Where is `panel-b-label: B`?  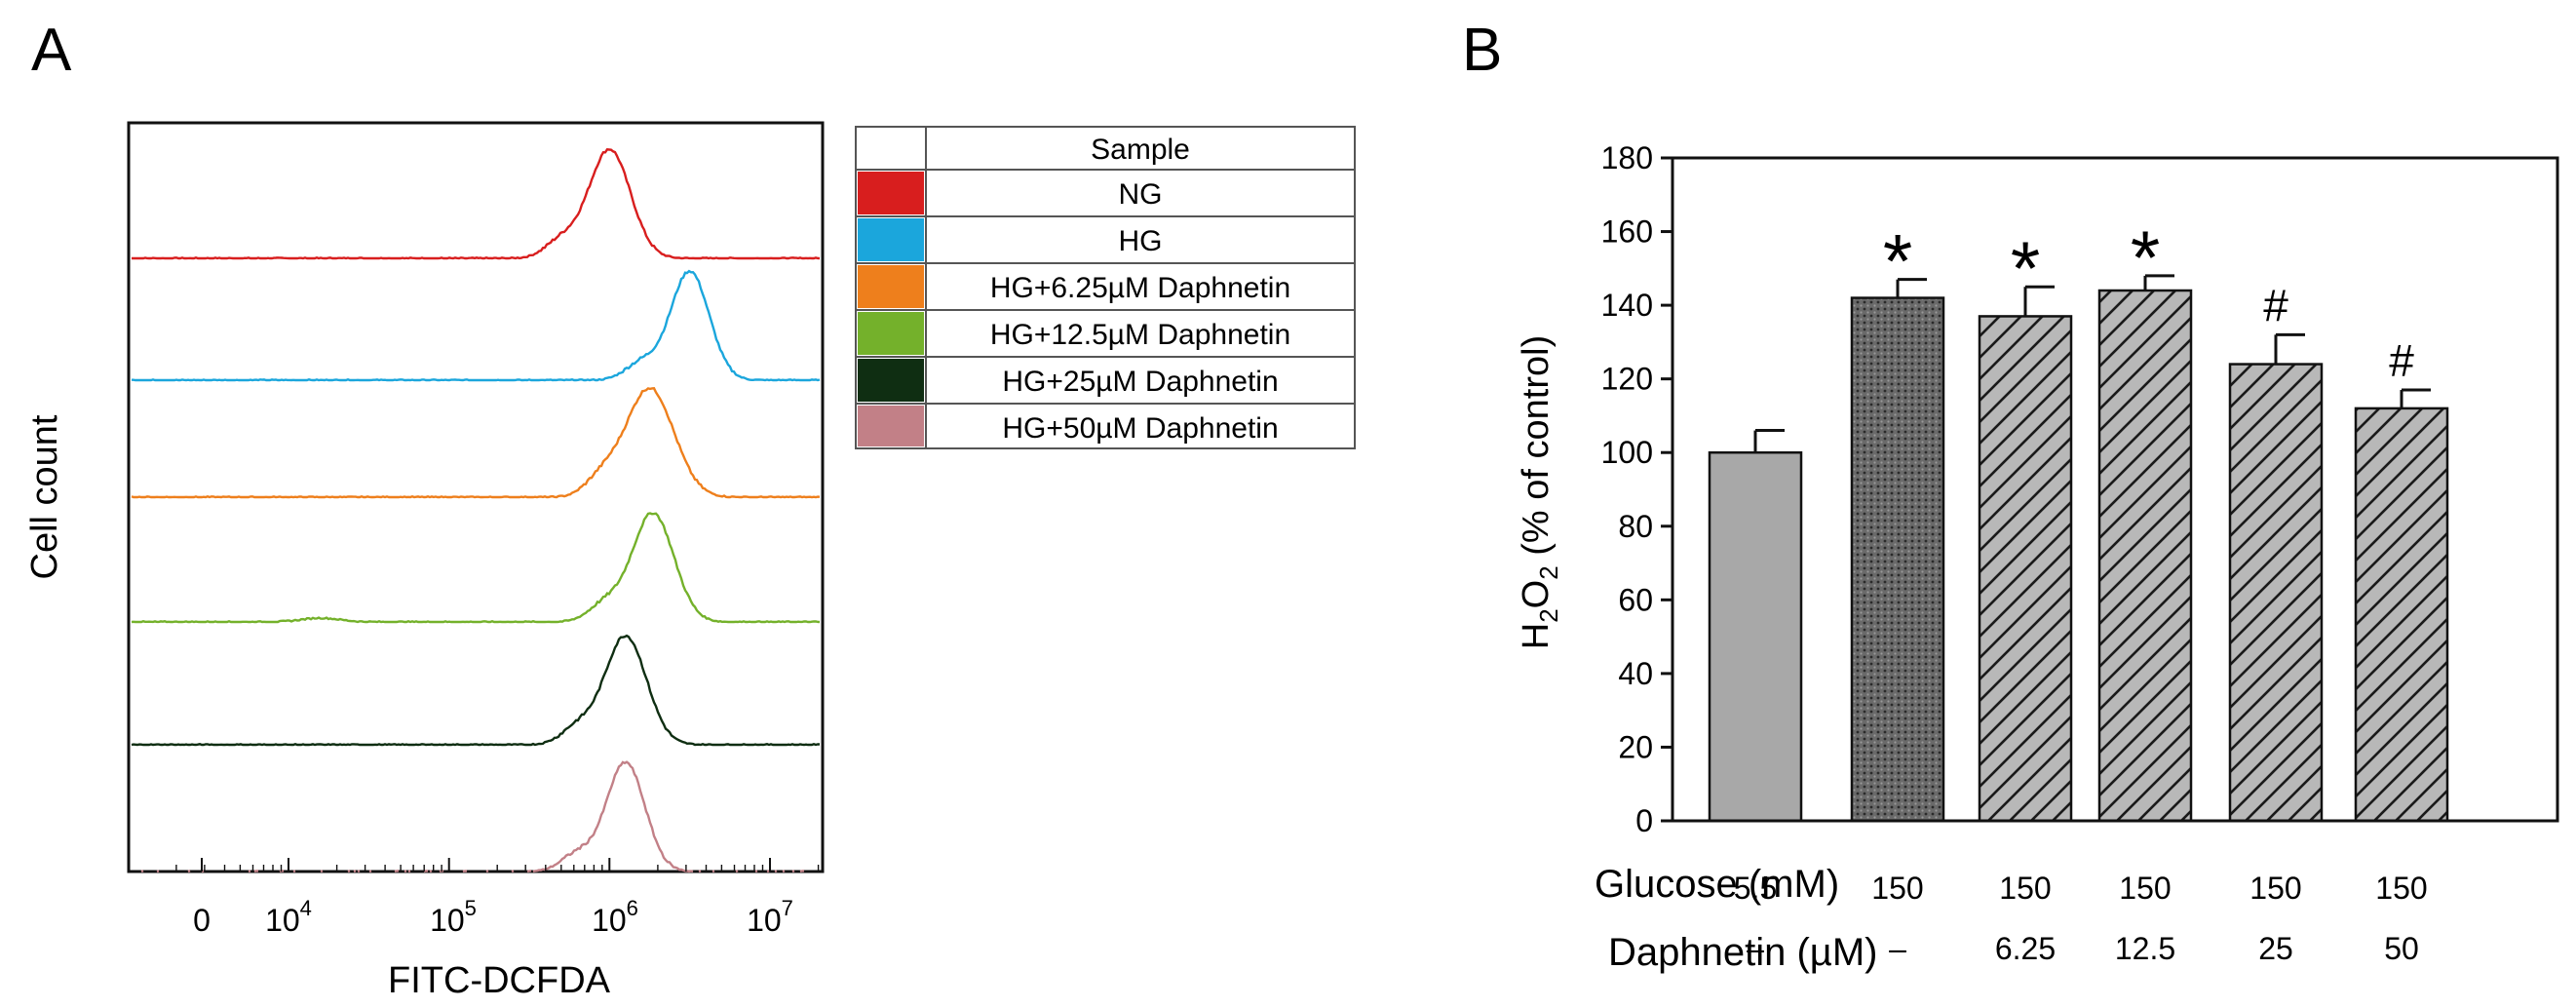 panel-b-label: B is located at coordinates (1482, 50).